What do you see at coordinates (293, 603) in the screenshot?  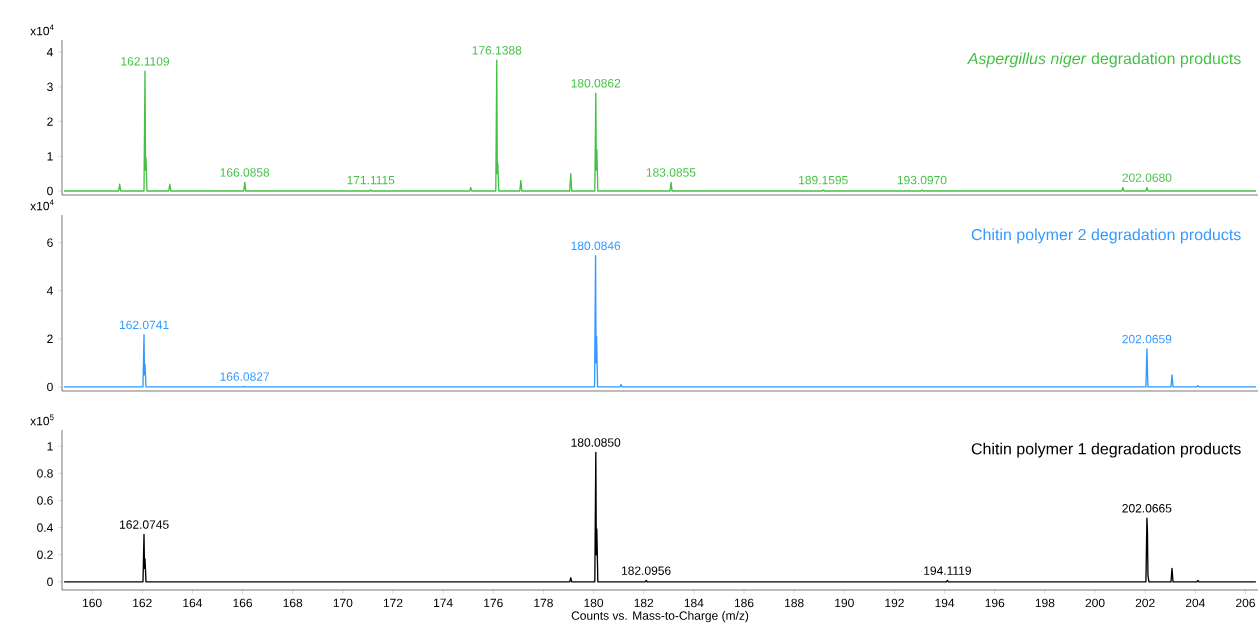 I see `x-tick-label: 168` at bounding box center [293, 603].